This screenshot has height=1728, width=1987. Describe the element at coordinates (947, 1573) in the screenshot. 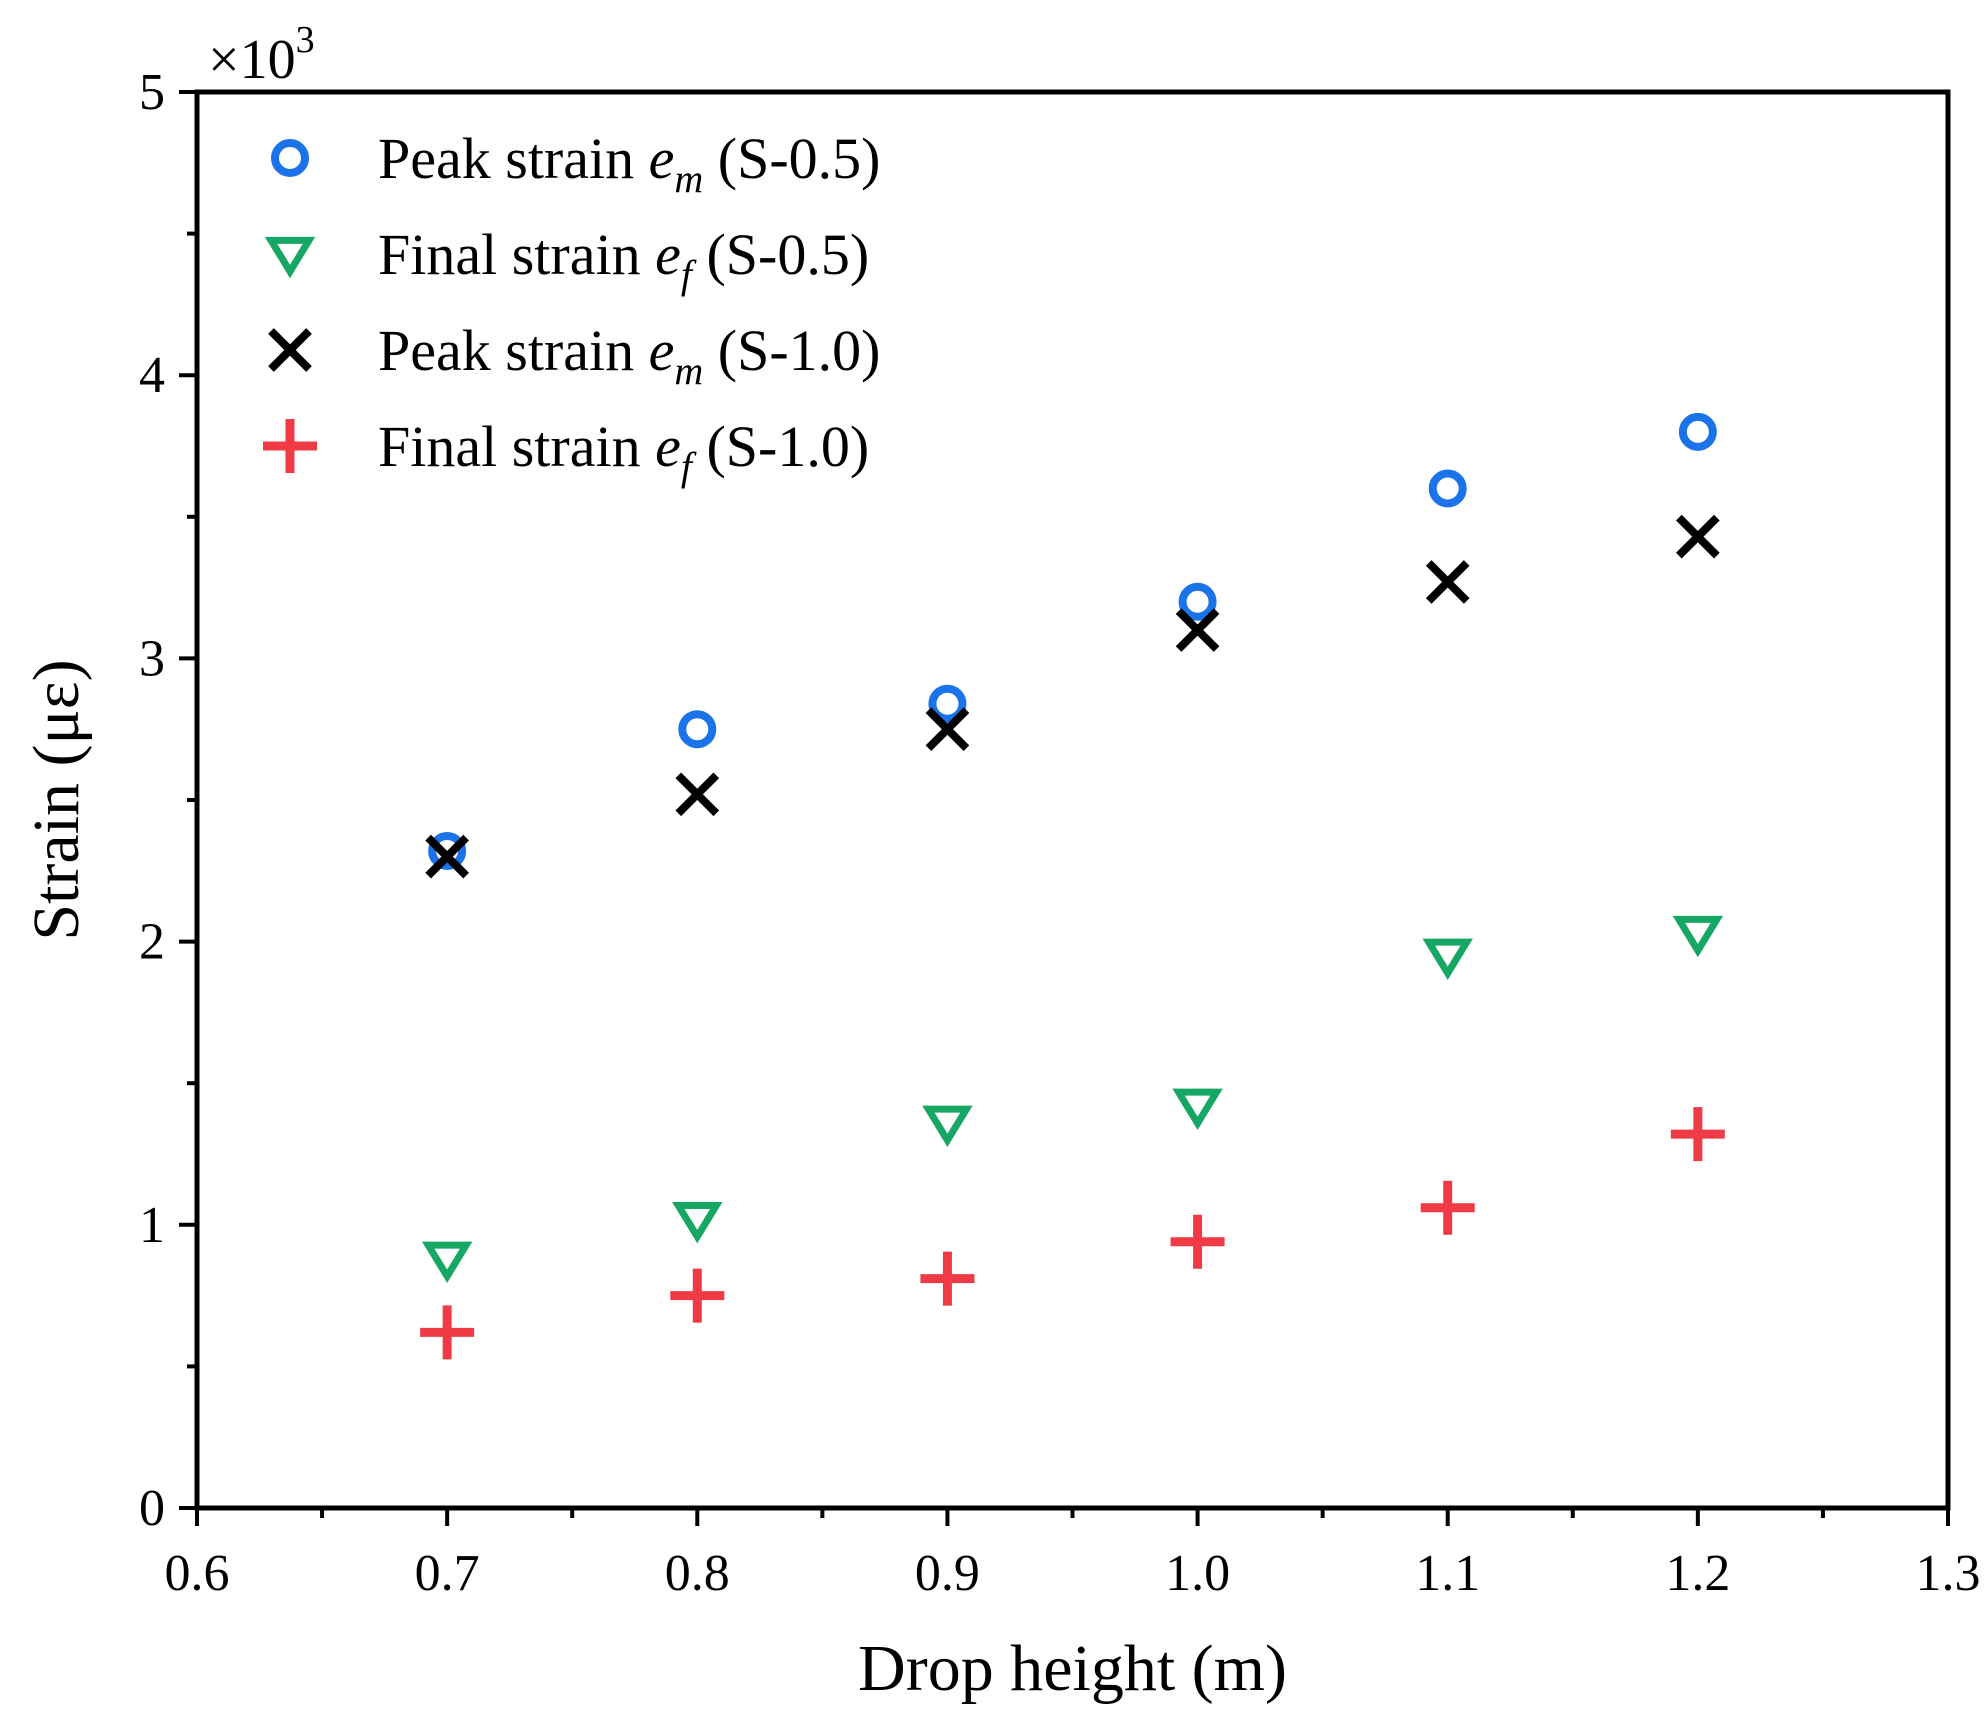

I see `x-tick-label: 0.9` at that location.